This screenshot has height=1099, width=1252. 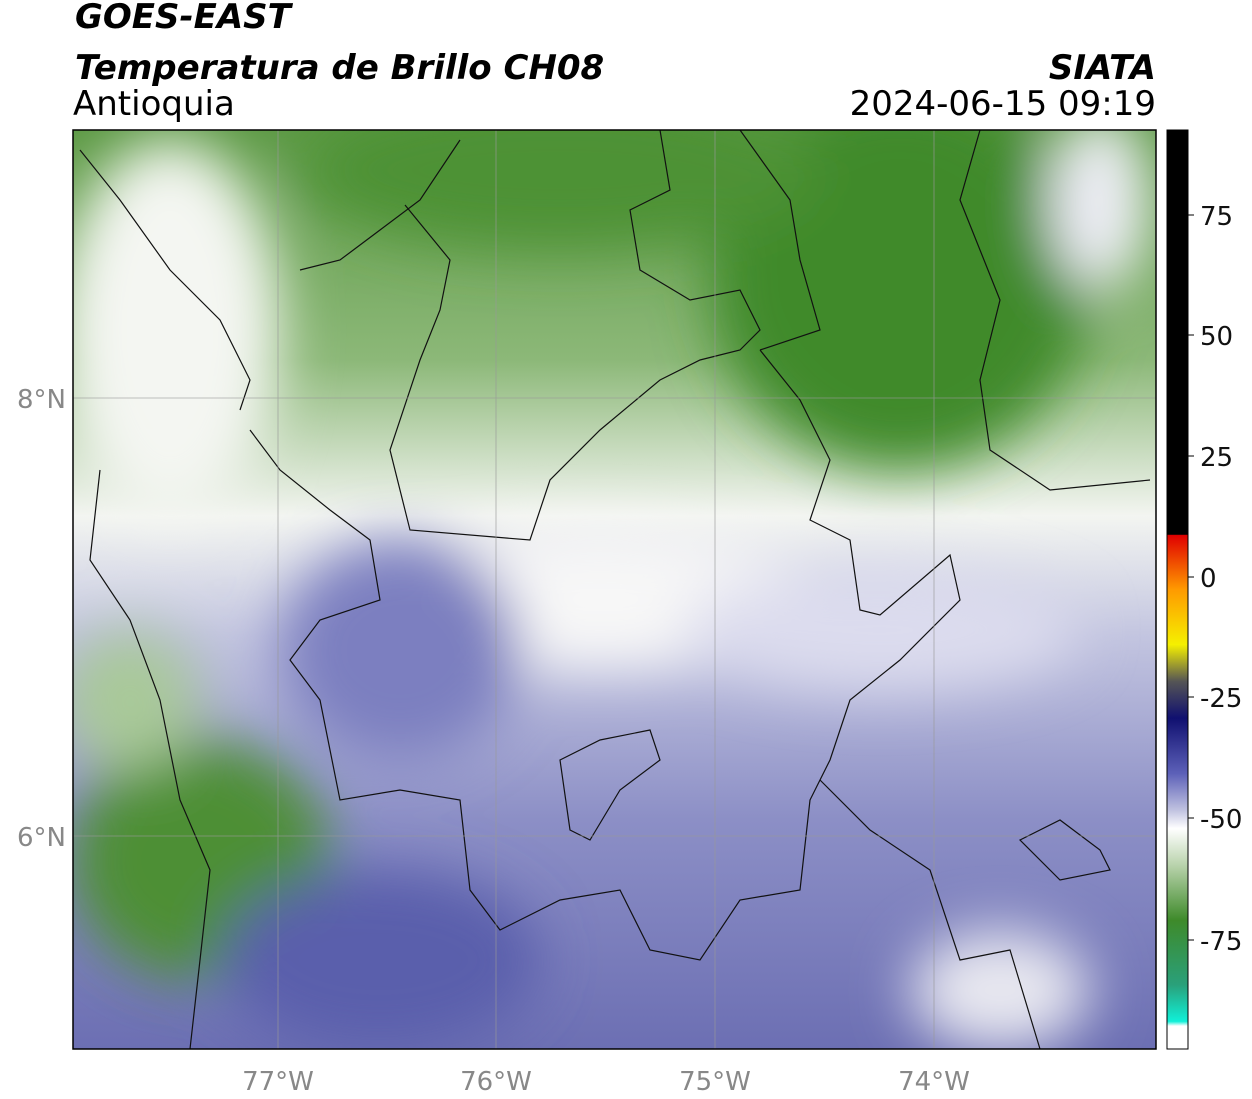 What do you see at coordinates (41, 400) in the screenshot?
I see `lat-label: 8°N` at bounding box center [41, 400].